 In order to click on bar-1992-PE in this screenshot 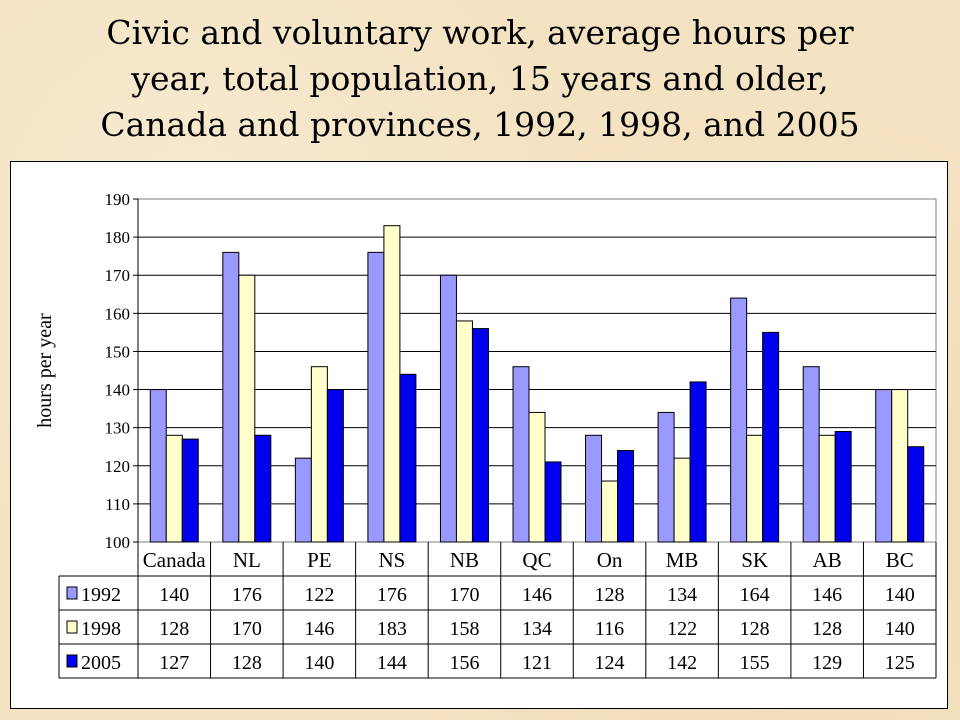, I will do `click(303, 500)`.